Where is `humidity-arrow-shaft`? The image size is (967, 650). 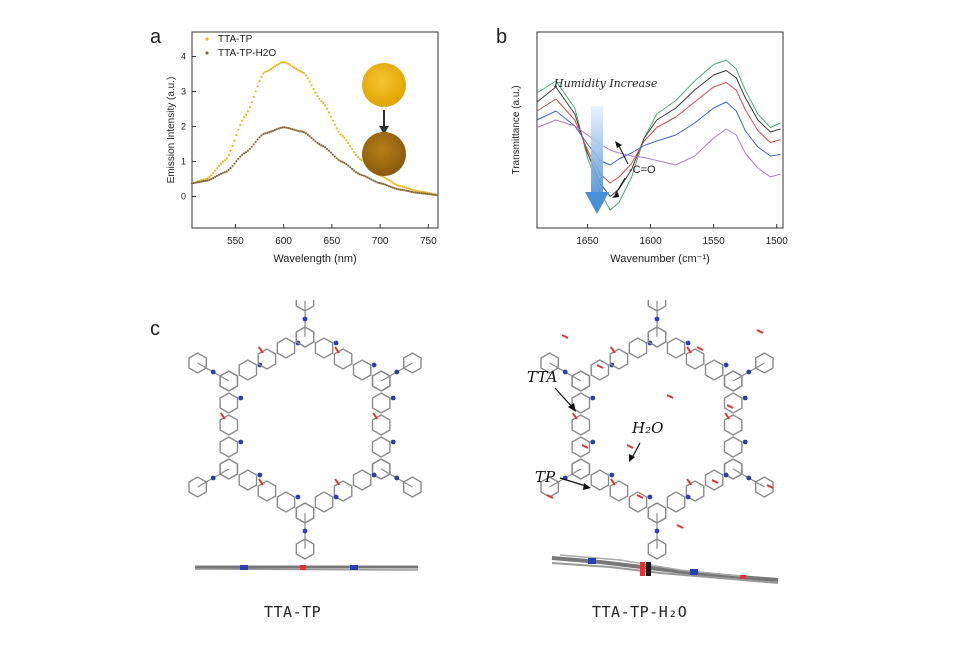
humidity-arrow-shaft is located at coordinates (597, 151).